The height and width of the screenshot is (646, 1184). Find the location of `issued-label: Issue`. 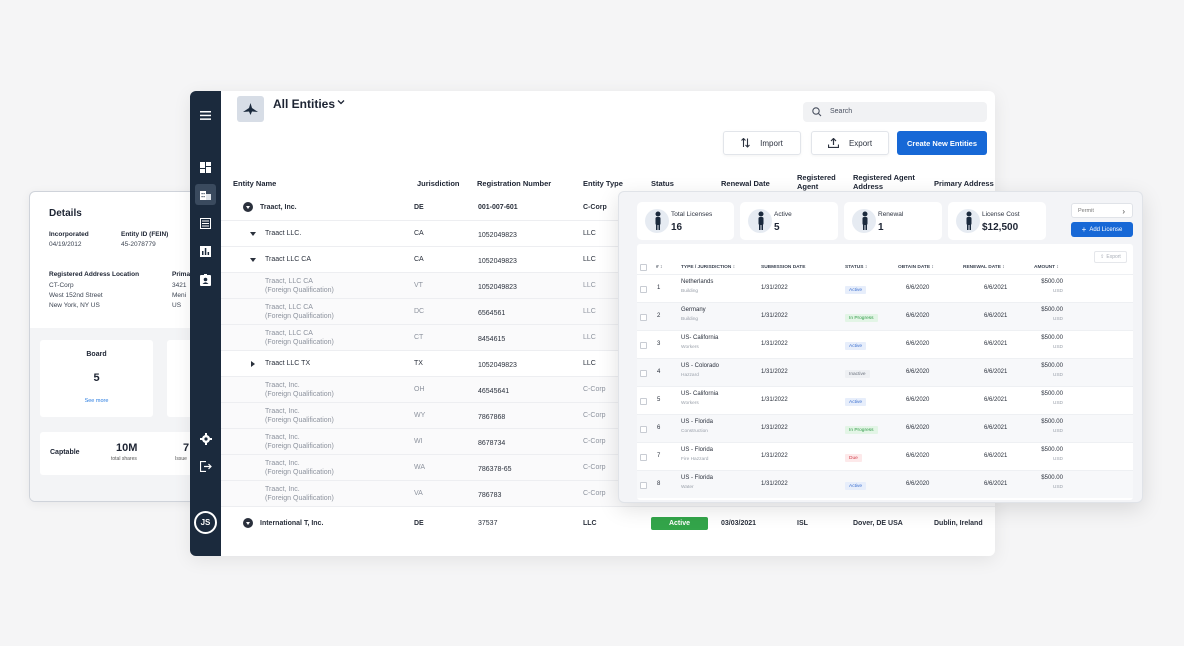

issued-label: Issue is located at coordinates (181, 459).